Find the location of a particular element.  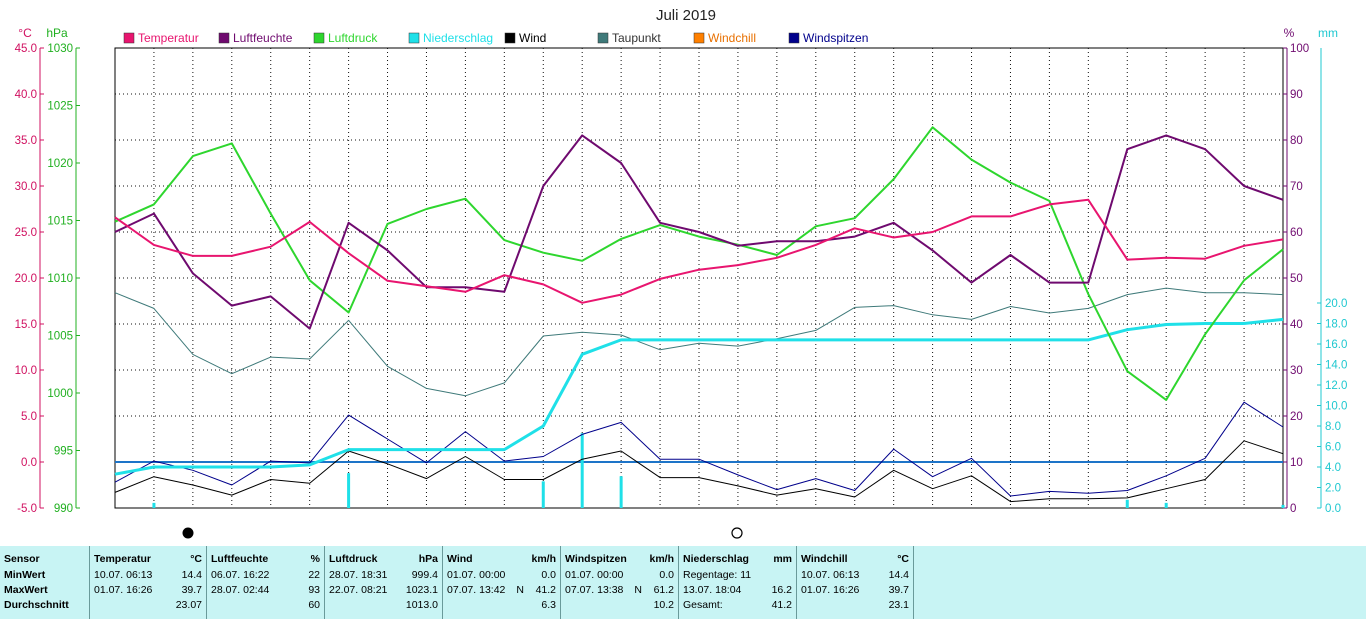

pressure-tick-label: 1025 is located at coordinates (60, 107).